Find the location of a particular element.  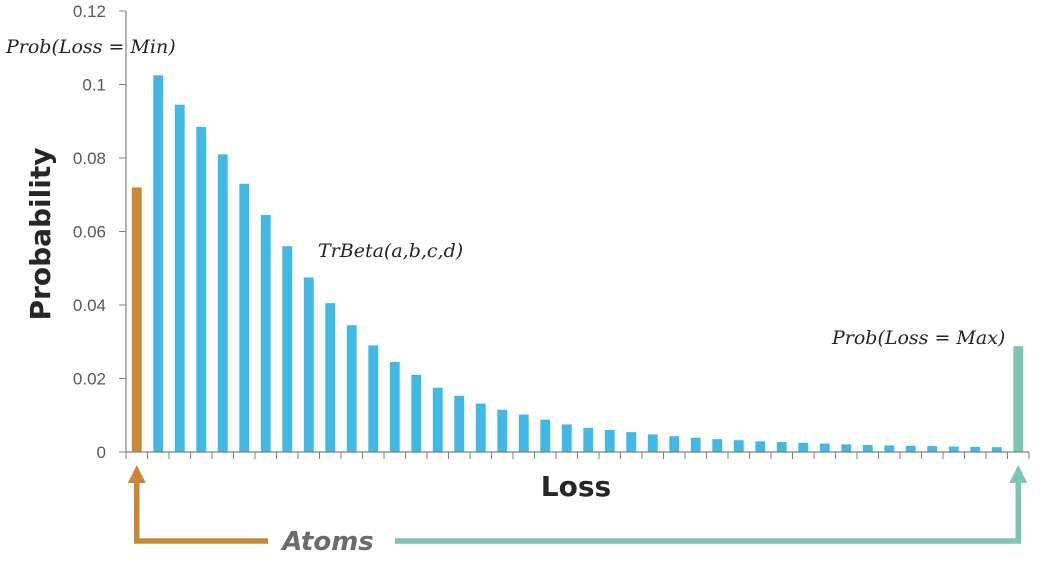

y-tick-label: 0.1 is located at coordinates (94, 85).